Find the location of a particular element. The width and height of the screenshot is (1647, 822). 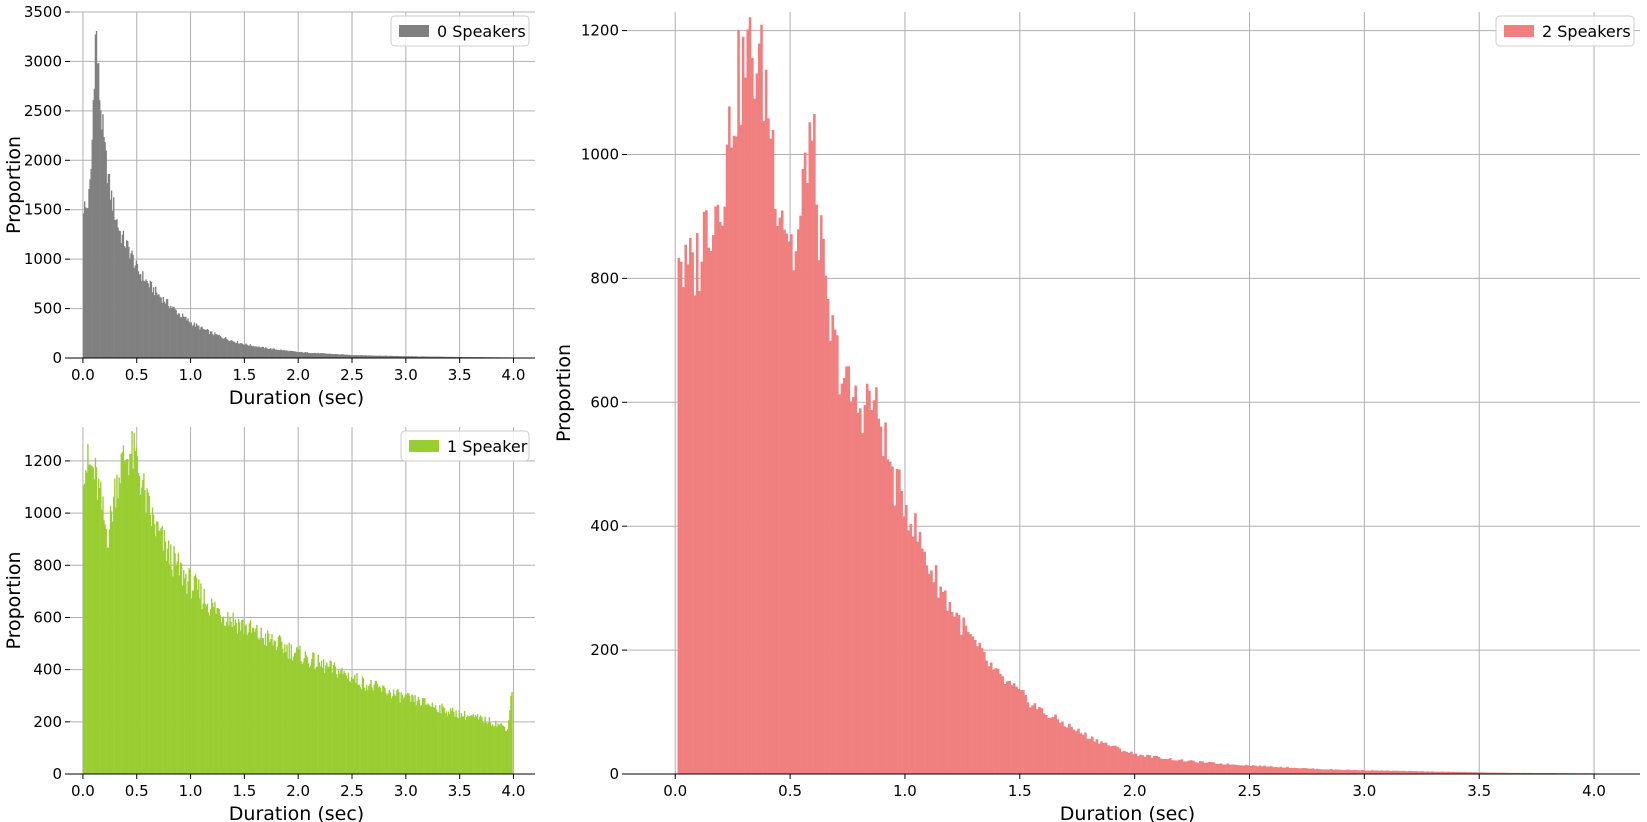

y-tick-label: 200 is located at coordinates (47, 722).